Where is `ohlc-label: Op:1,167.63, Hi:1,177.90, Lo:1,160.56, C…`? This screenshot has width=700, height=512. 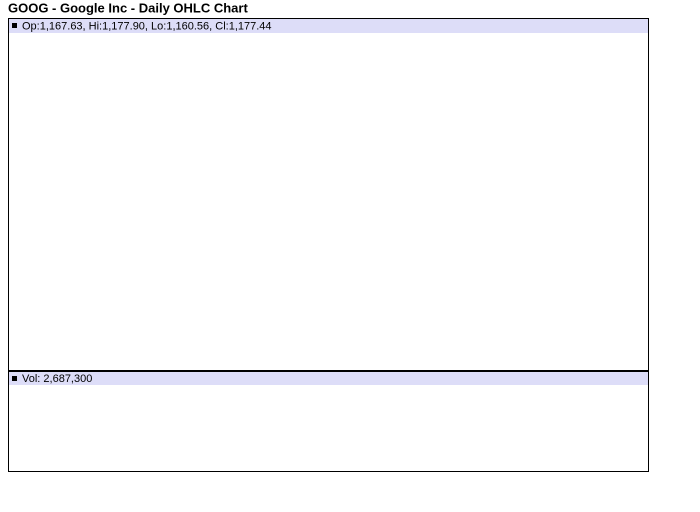
ohlc-label: Op:1,167.63, Hi:1,177.90, Lo:1,160.56, C… is located at coordinates (147, 26).